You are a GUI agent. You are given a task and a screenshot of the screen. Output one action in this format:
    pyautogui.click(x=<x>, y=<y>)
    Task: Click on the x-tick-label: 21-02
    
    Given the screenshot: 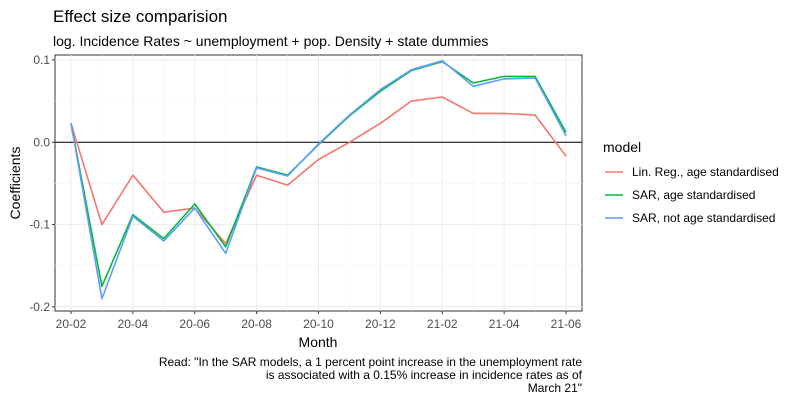 What is the action you would take?
    pyautogui.click(x=442, y=324)
    